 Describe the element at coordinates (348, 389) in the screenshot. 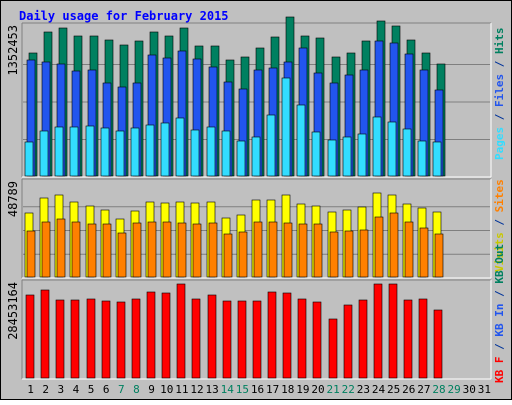

I see `x-tick-label-day-22: 22` at that location.